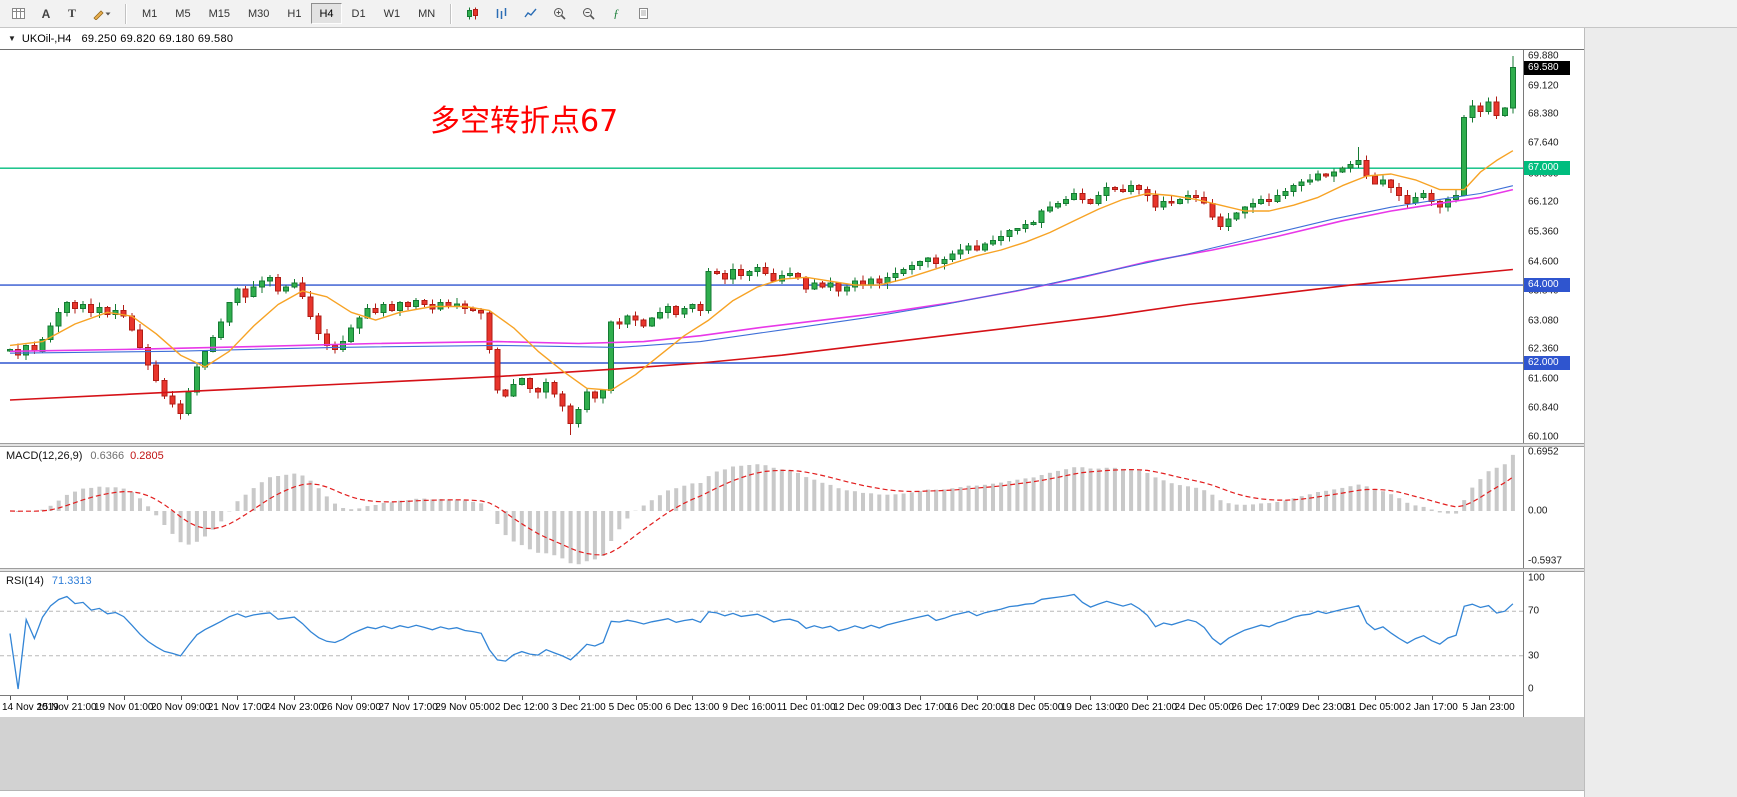 Image resolution: width=1737 pixels, height=797 pixels. What do you see at coordinates (147, 456) in the screenshot?
I see `macd-signal-value: 0.2805` at bounding box center [147, 456].